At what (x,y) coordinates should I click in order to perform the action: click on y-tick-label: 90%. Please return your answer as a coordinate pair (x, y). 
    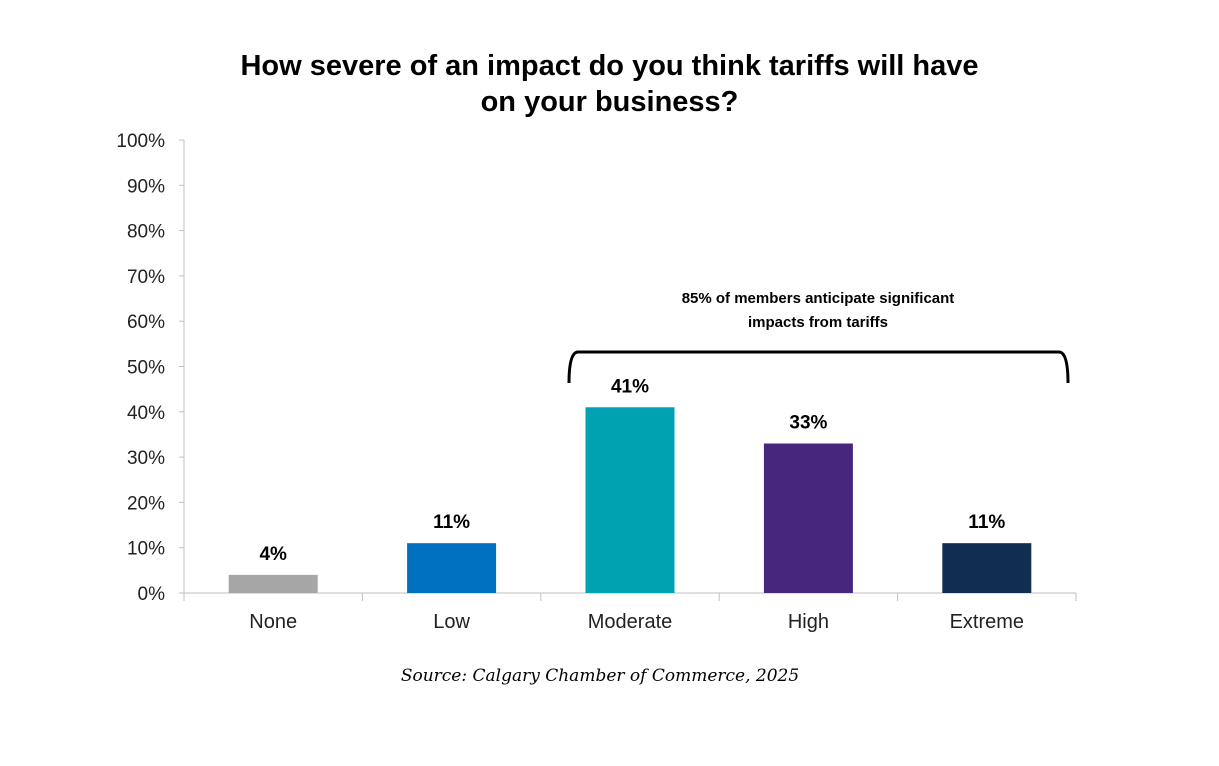
    Looking at the image, I should click on (146, 186).